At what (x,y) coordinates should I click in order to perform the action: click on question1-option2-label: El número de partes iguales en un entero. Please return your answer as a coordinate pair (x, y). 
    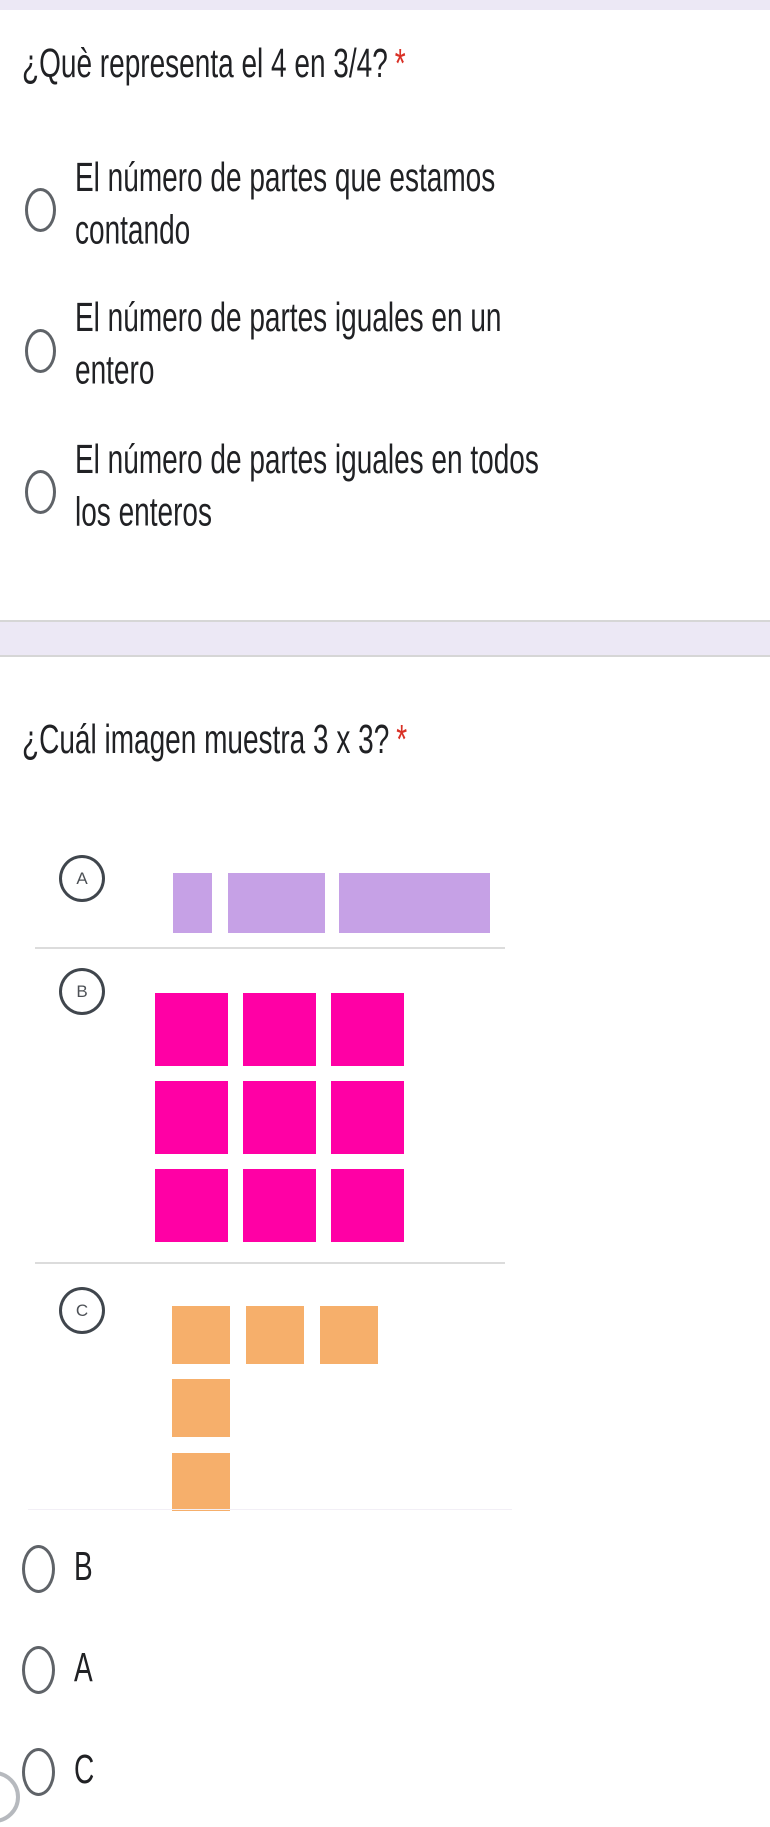
    Looking at the image, I should click on (288, 344).